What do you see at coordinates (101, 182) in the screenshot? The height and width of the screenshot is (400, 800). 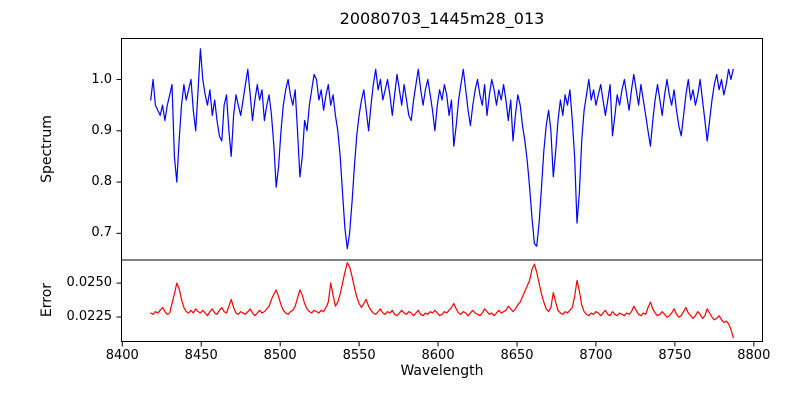 I see `y-tick-label: 0.8` at bounding box center [101, 182].